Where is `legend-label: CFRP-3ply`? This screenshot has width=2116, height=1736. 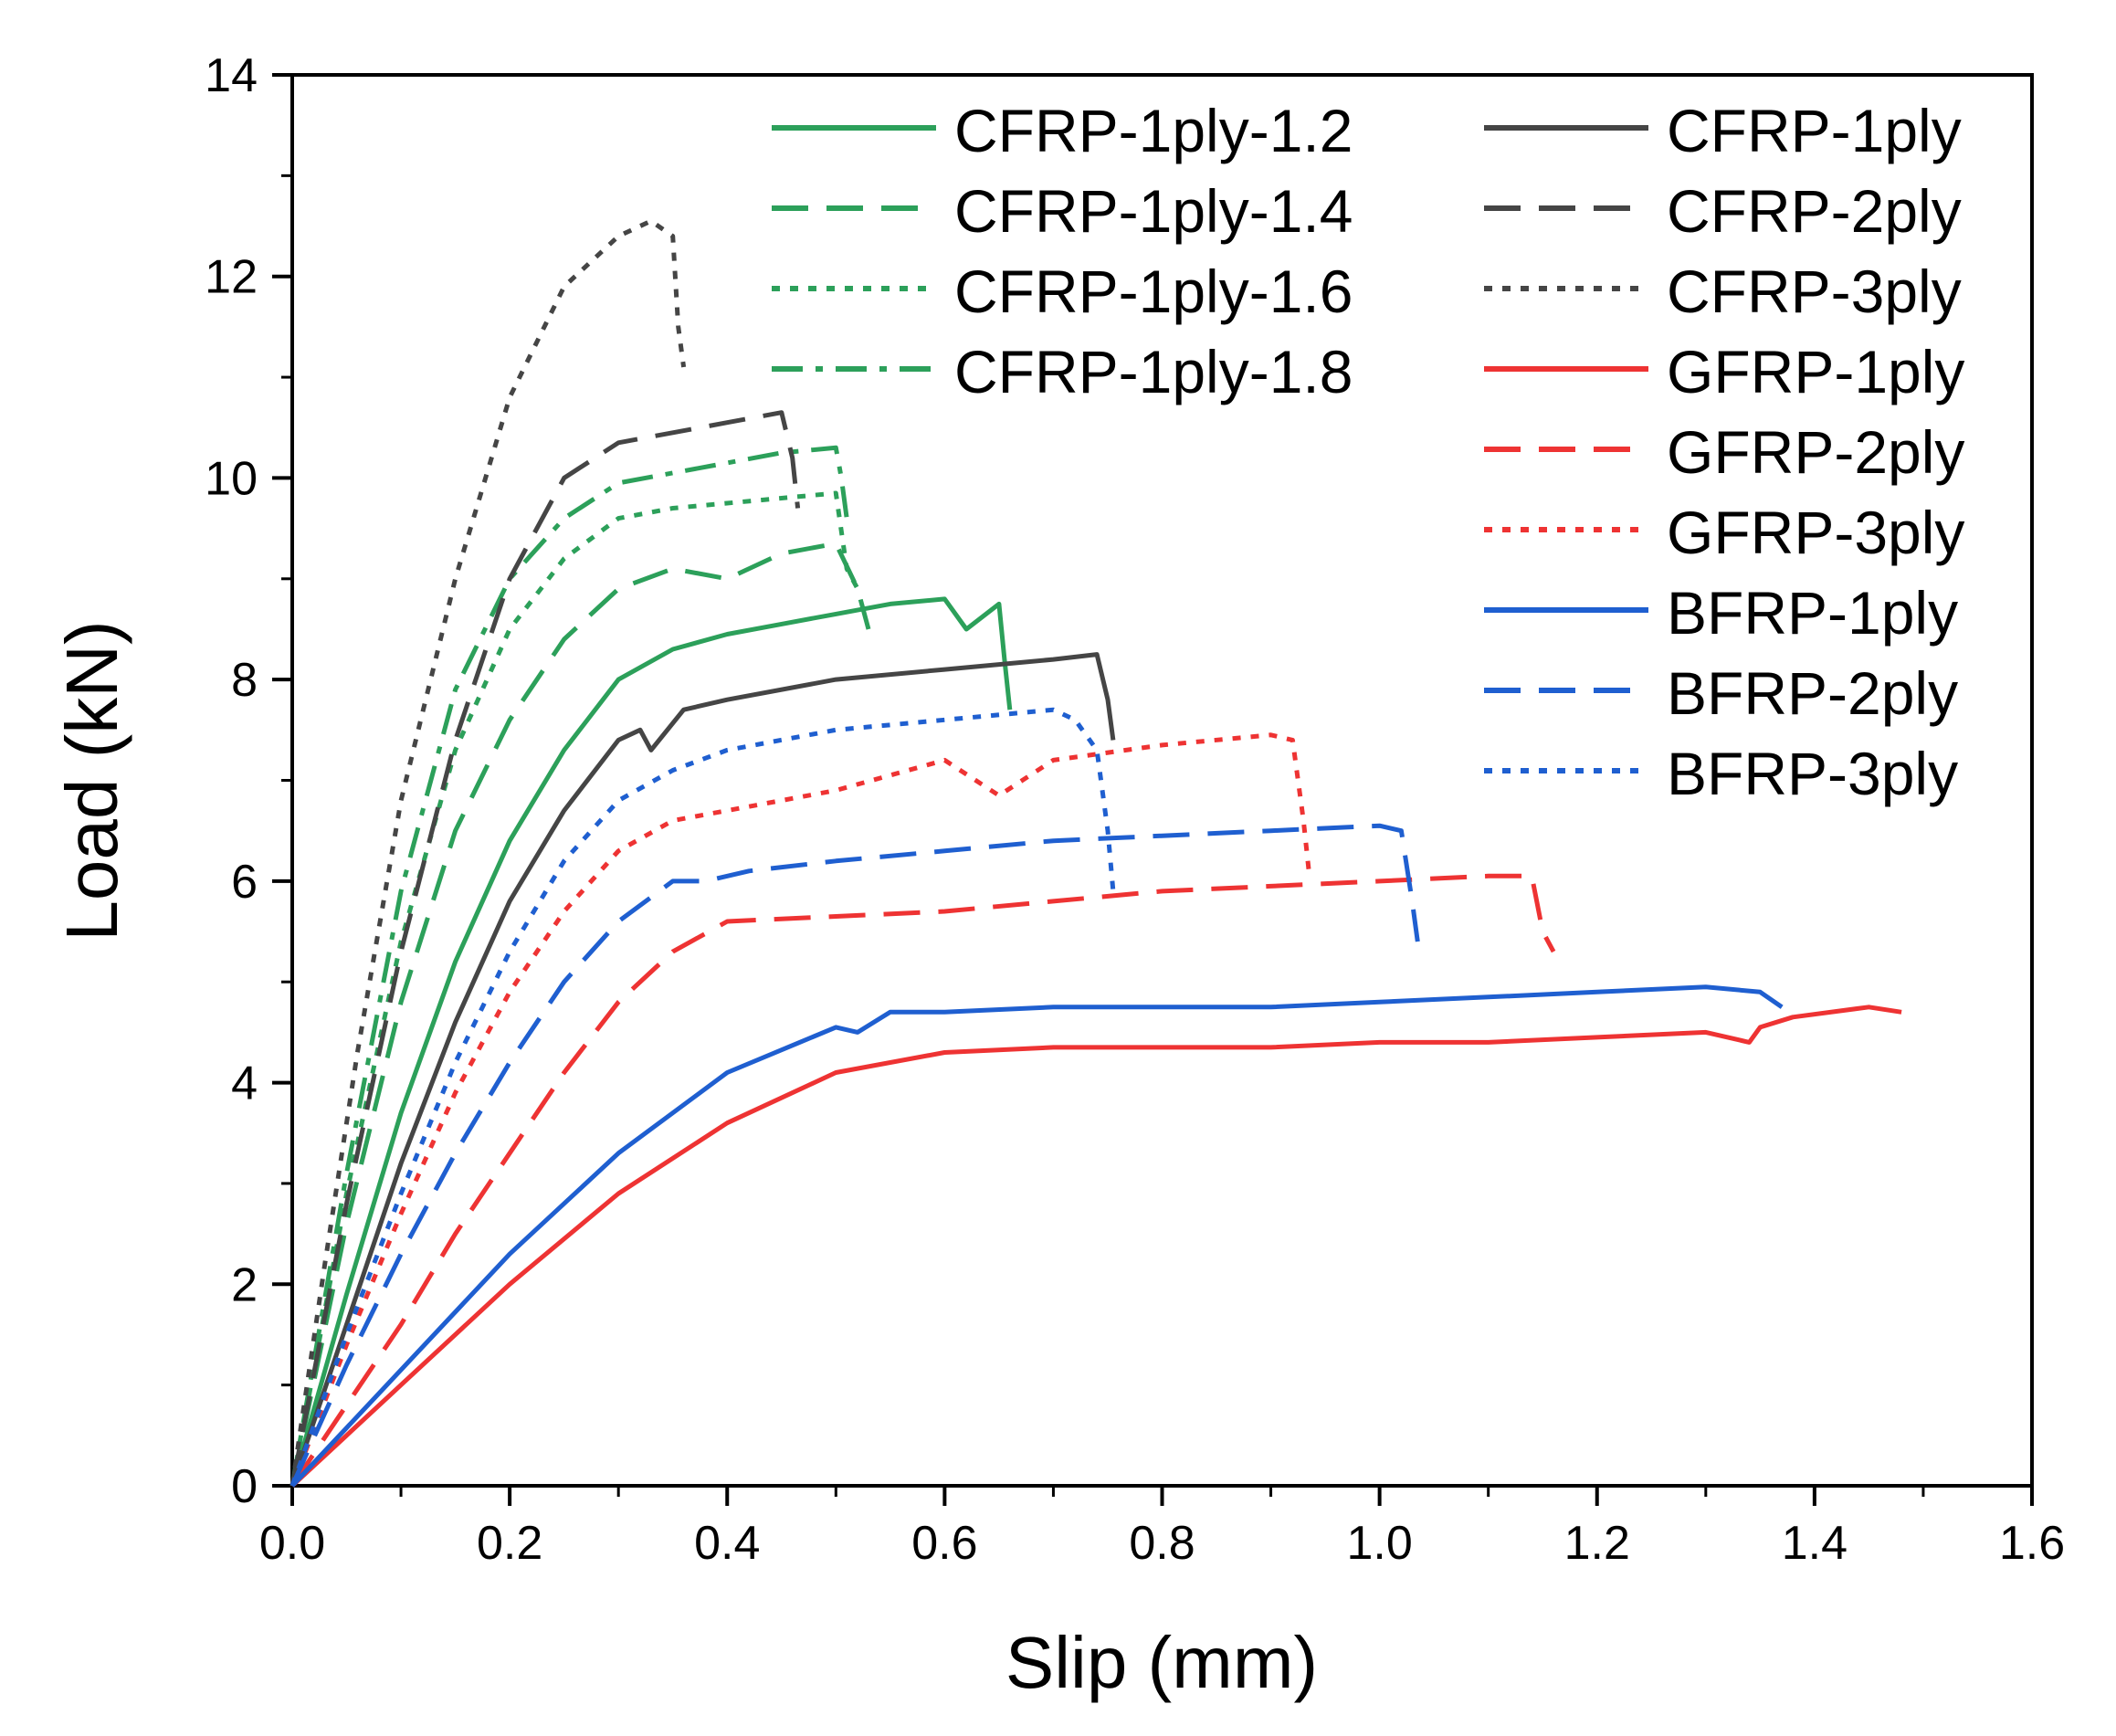
legend-label: CFRP-3ply is located at coordinates (1814, 291).